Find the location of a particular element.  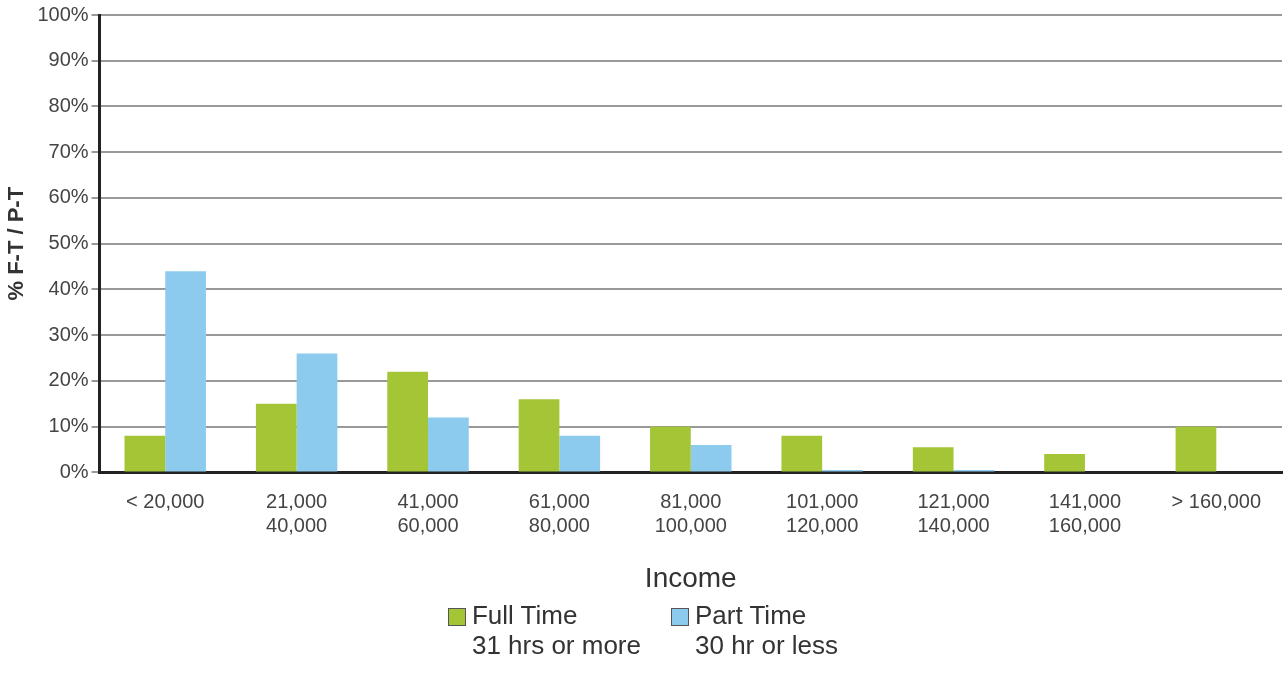

x-tick-label: 121,000 140,000 is located at coordinates (953, 512).